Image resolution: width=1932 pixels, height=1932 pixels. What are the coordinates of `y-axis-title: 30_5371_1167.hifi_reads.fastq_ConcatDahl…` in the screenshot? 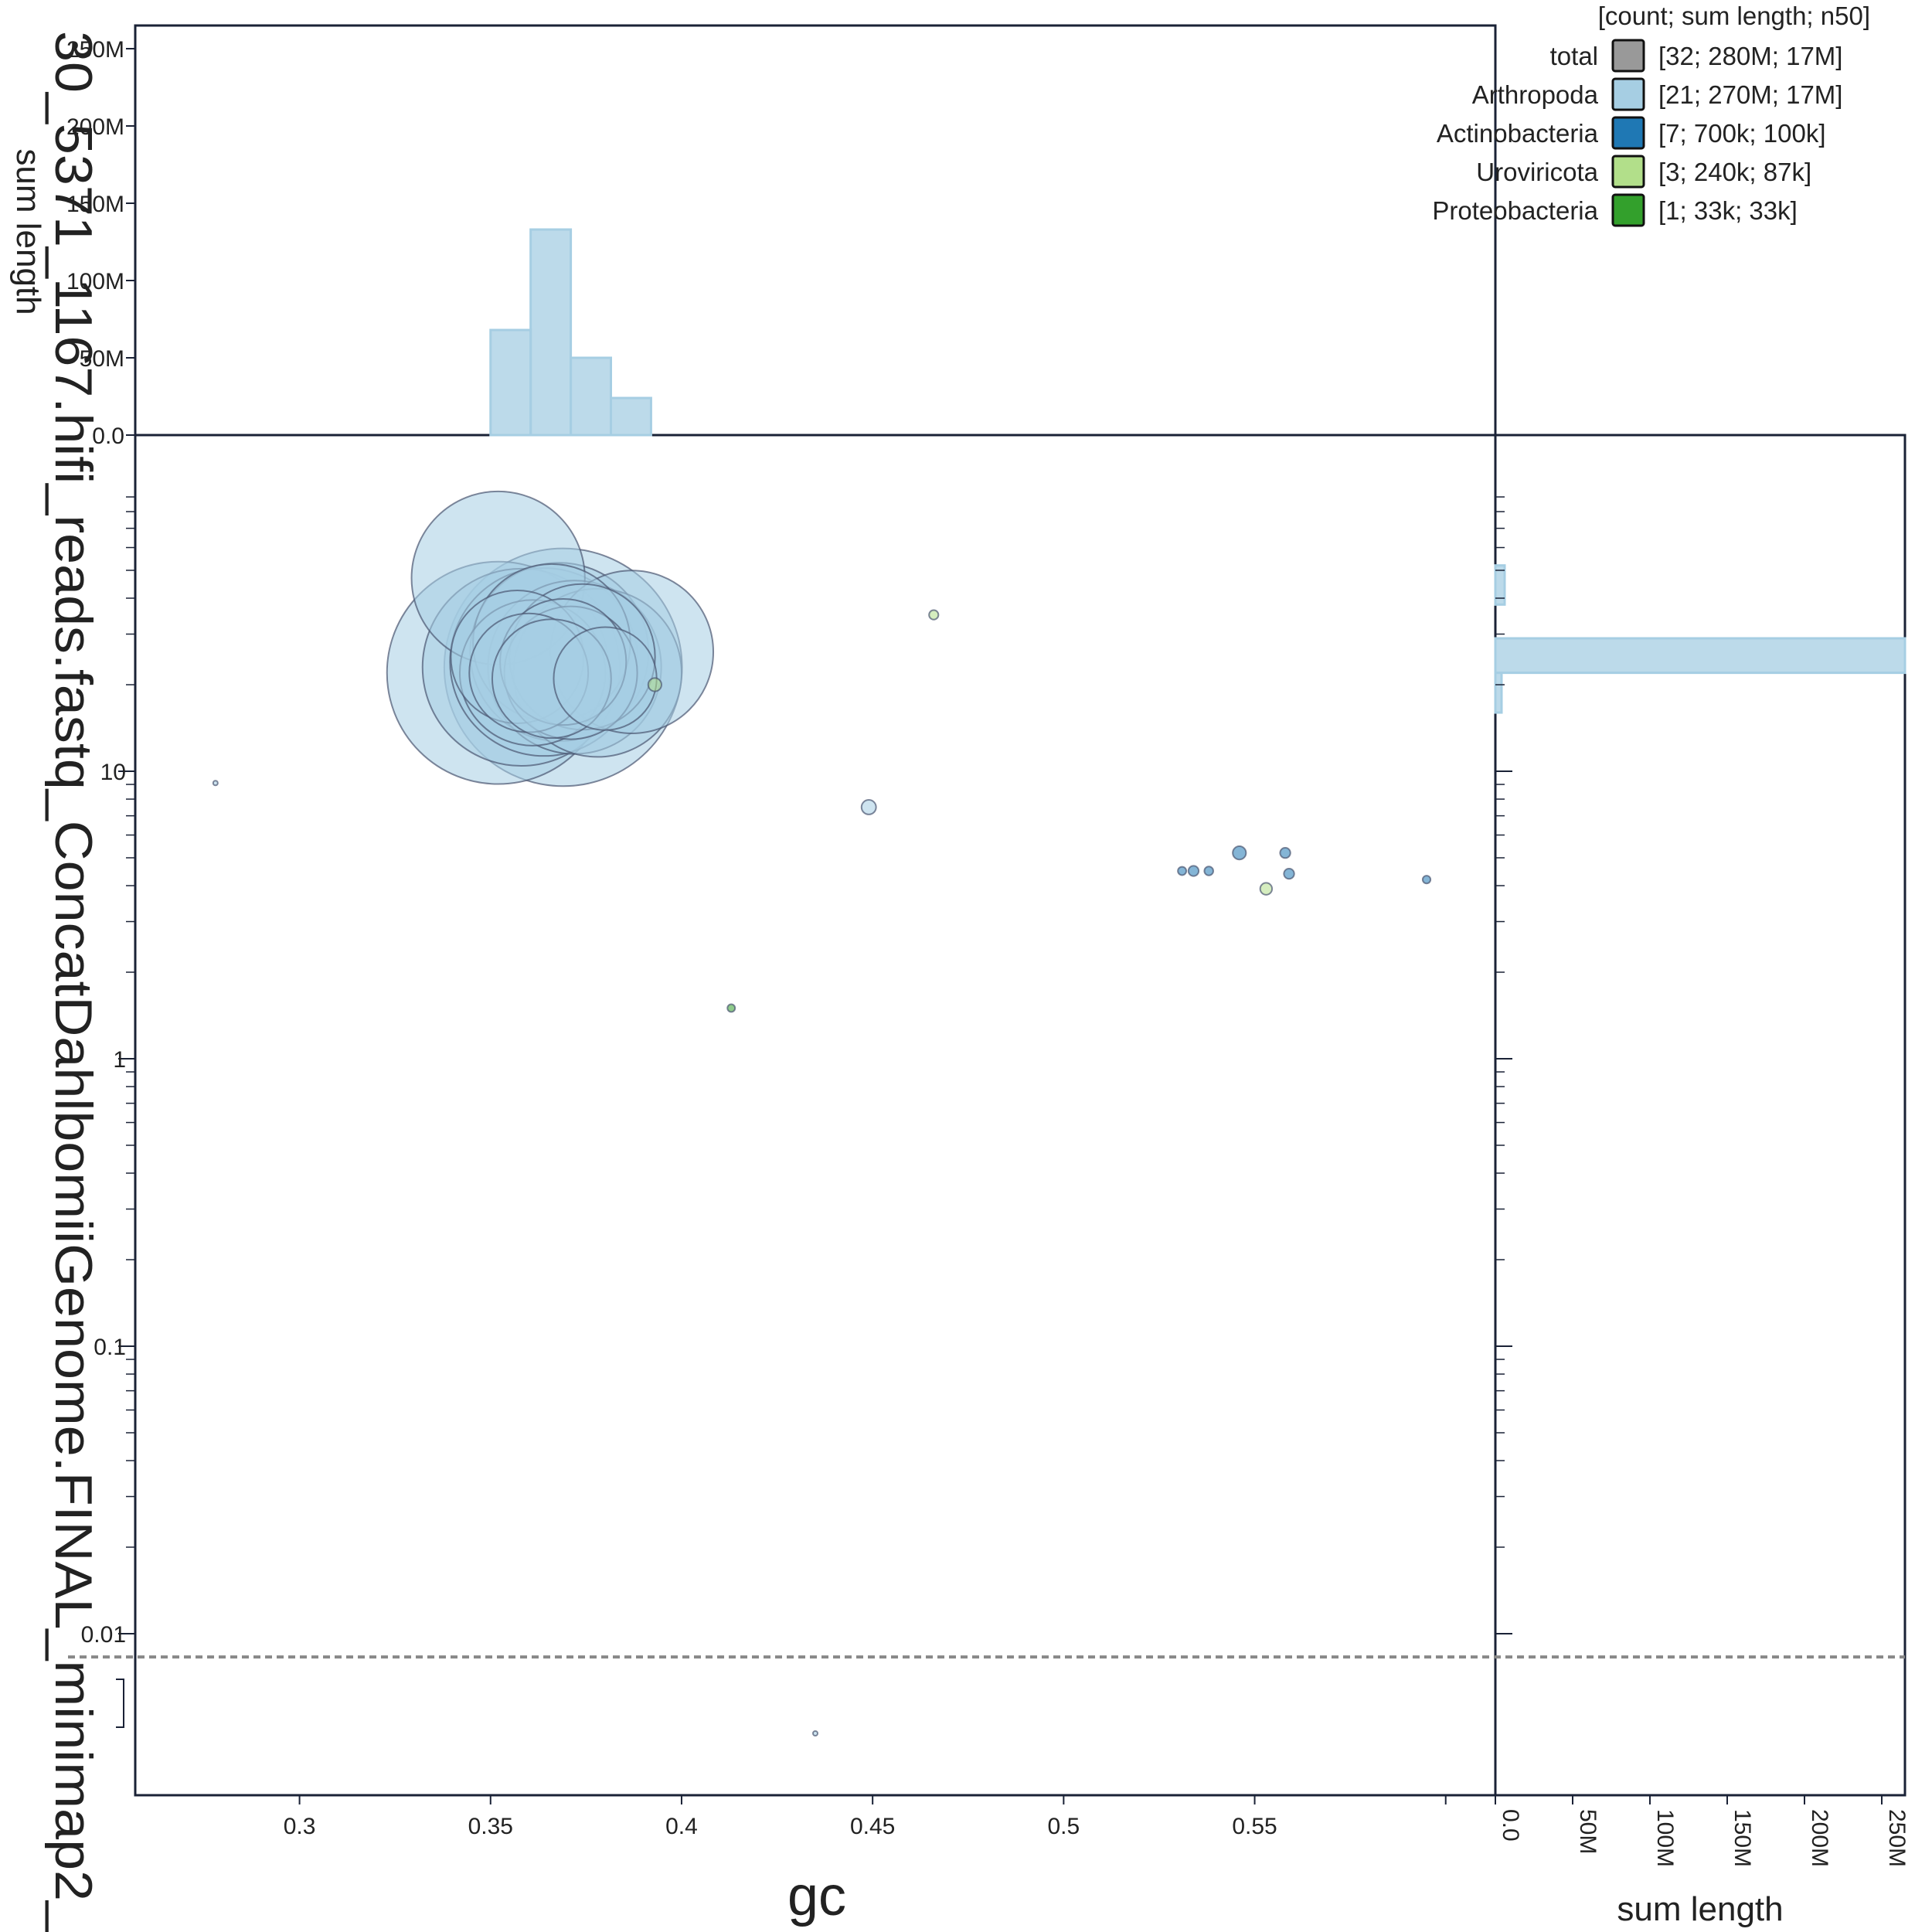 It's located at (74, 982).